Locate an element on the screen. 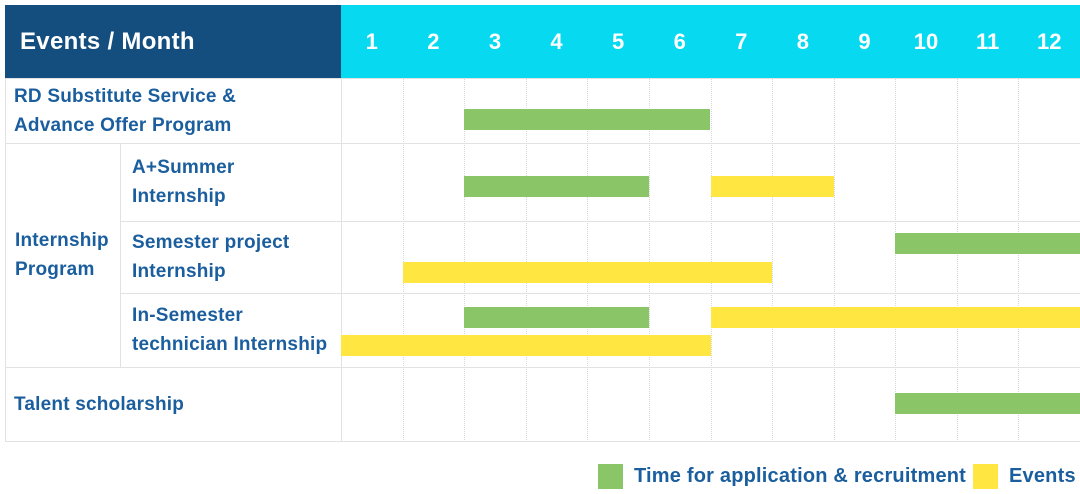 The image size is (1080, 494). month-label: 2 is located at coordinates (433, 41).